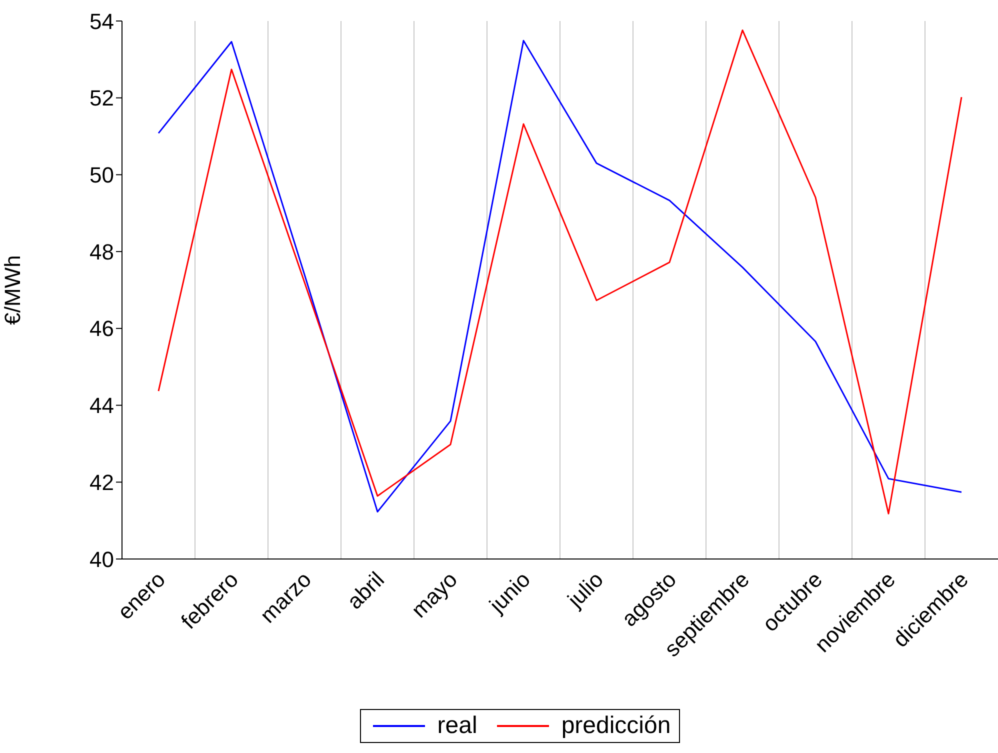  Describe the element at coordinates (102, 21) in the screenshot. I see `y-tick-label: 54` at that location.